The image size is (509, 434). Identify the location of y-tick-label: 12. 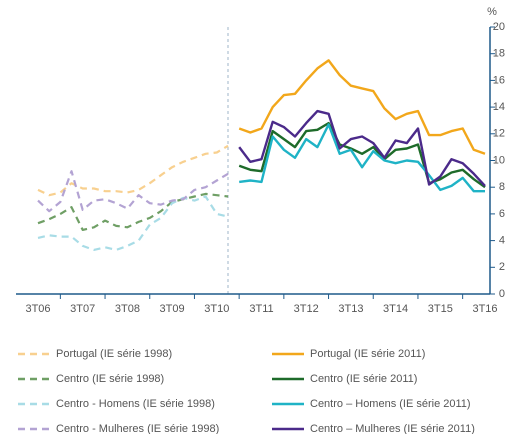
(499, 134).